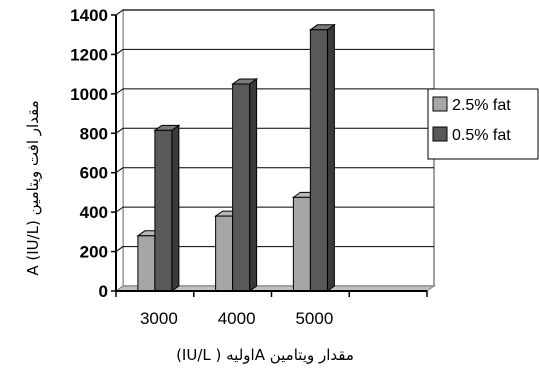 The image size is (539, 374). What do you see at coordinates (33, 187) in the screenshot?
I see `y-axis-label: مقدار افت ویتامین A (IU/L)` at bounding box center [33, 187].